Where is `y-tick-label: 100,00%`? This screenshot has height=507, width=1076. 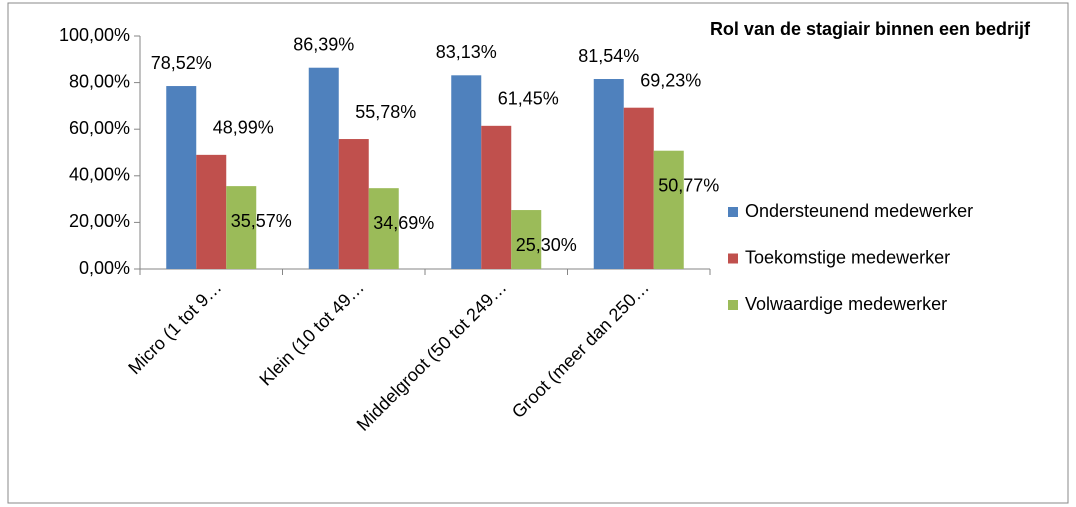 y-tick-label: 100,00% is located at coordinates (94, 35).